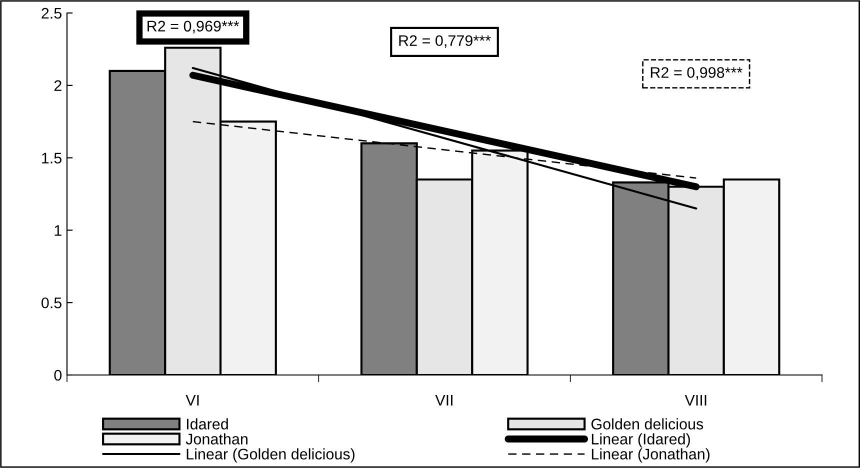  I want to click on annotation: R2 = 0,998***, so click(696, 73).